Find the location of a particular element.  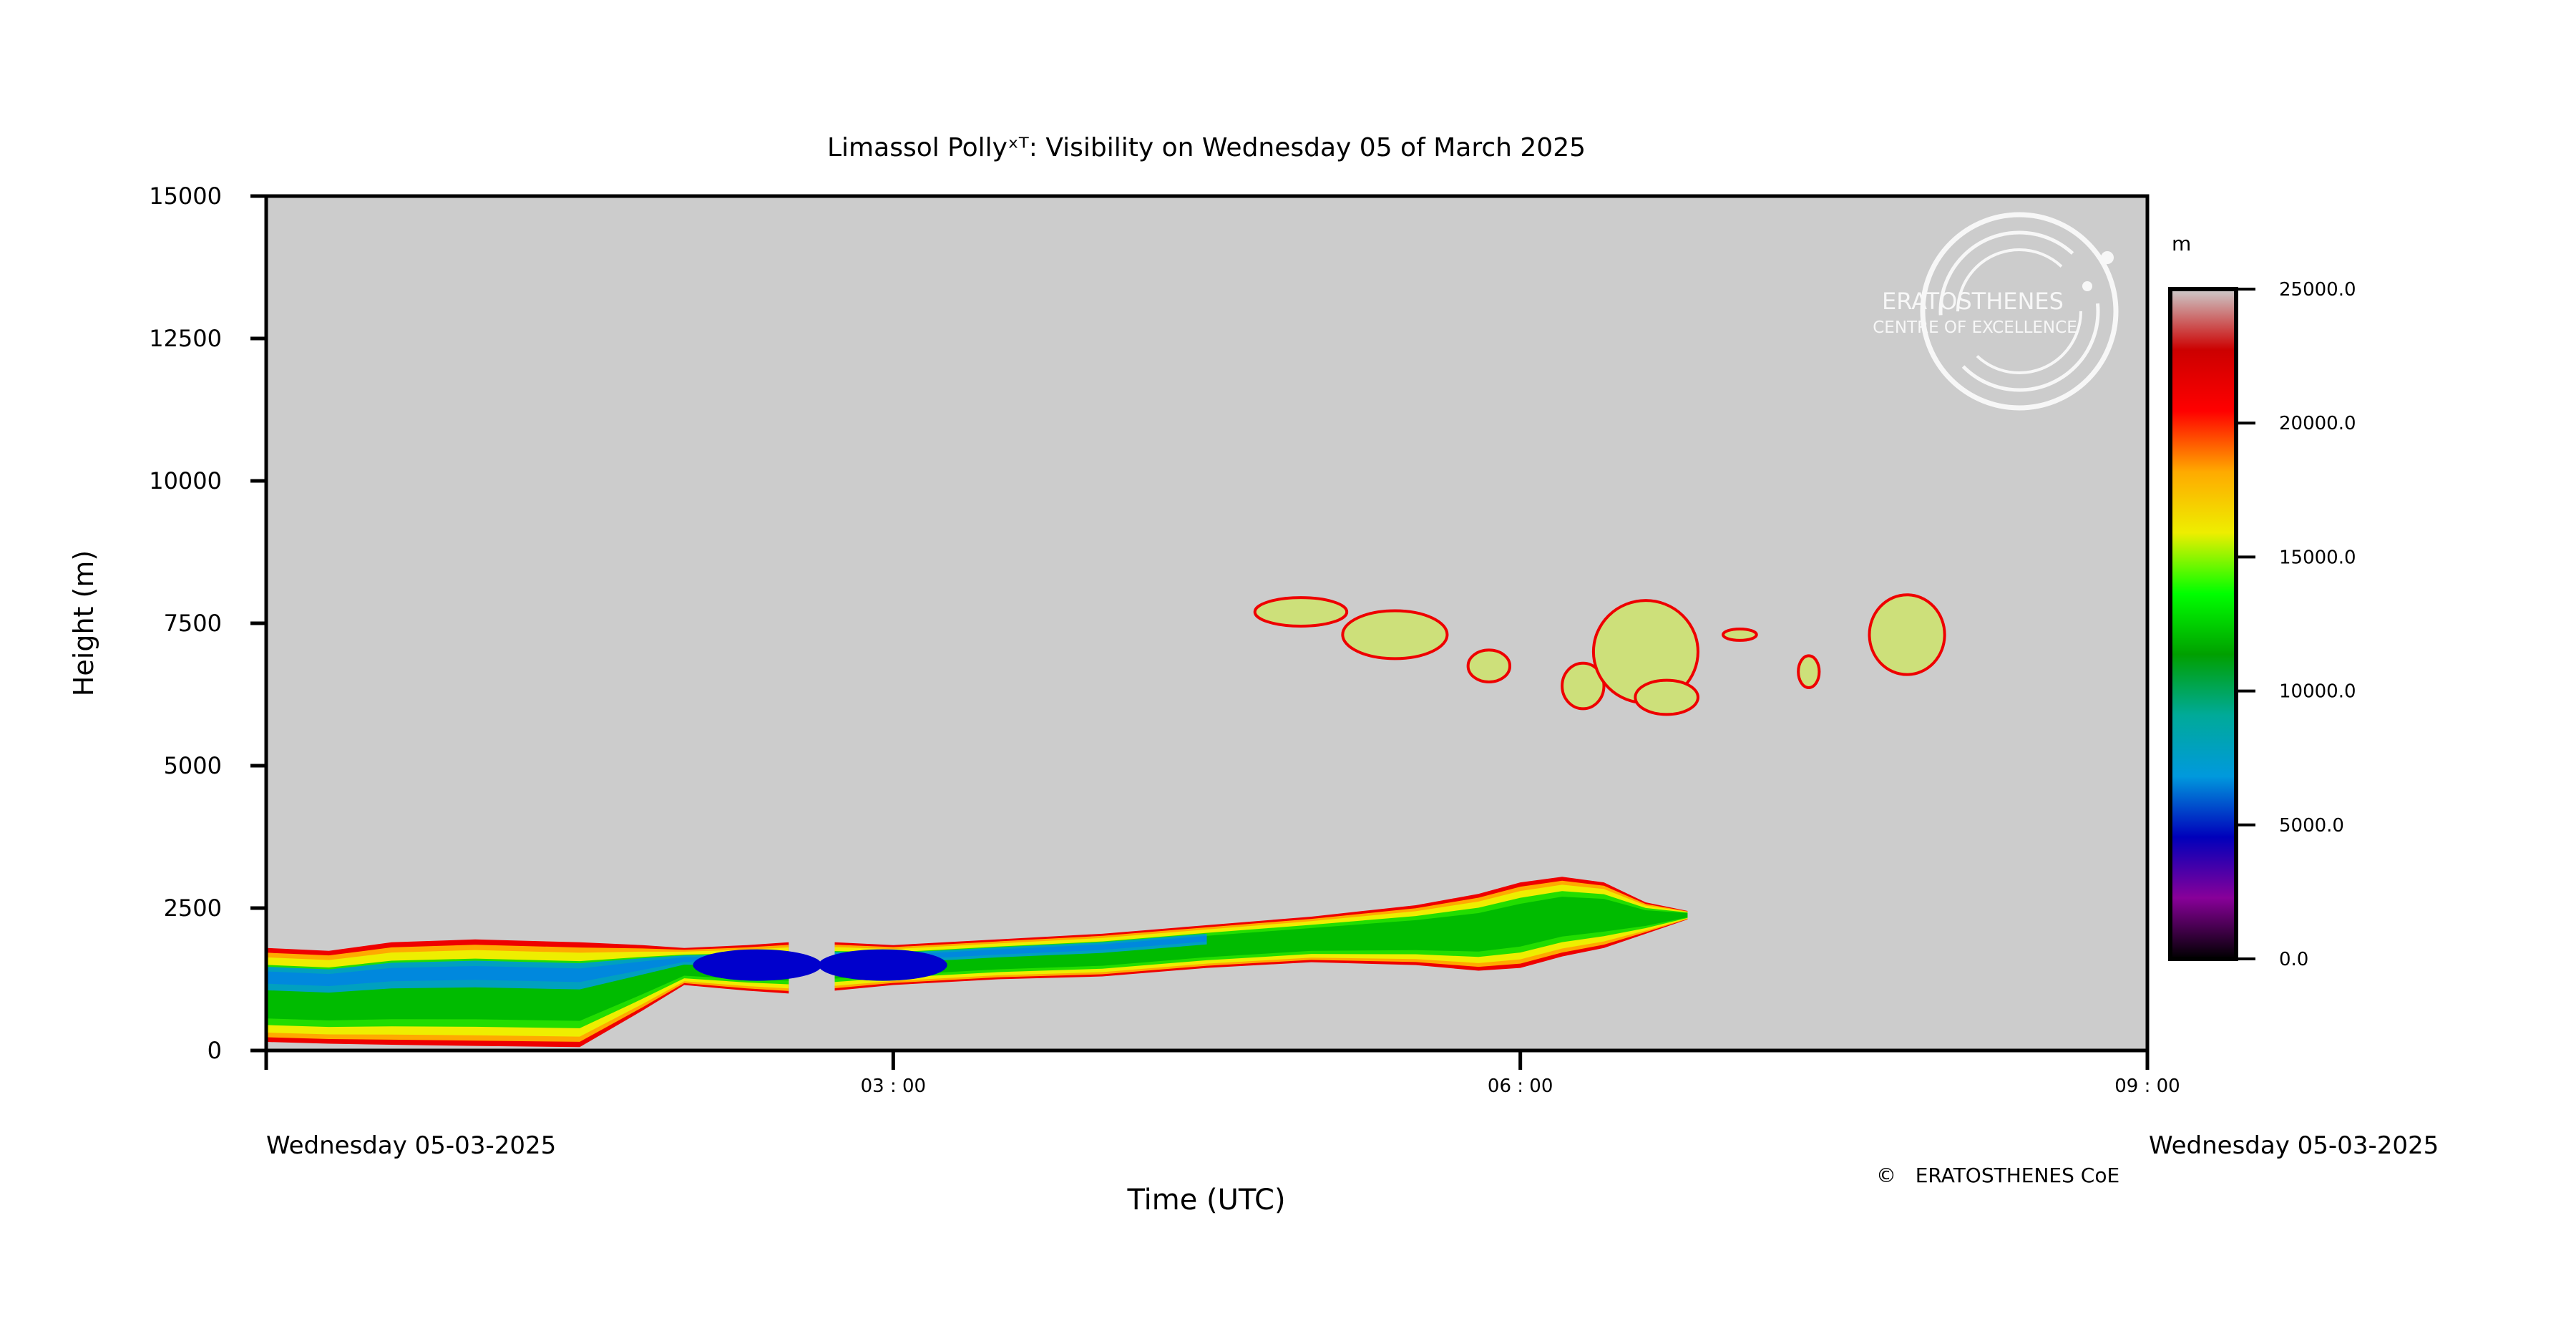

date-right: Wednesday 05-03-2025 is located at coordinates (2294, 1145).